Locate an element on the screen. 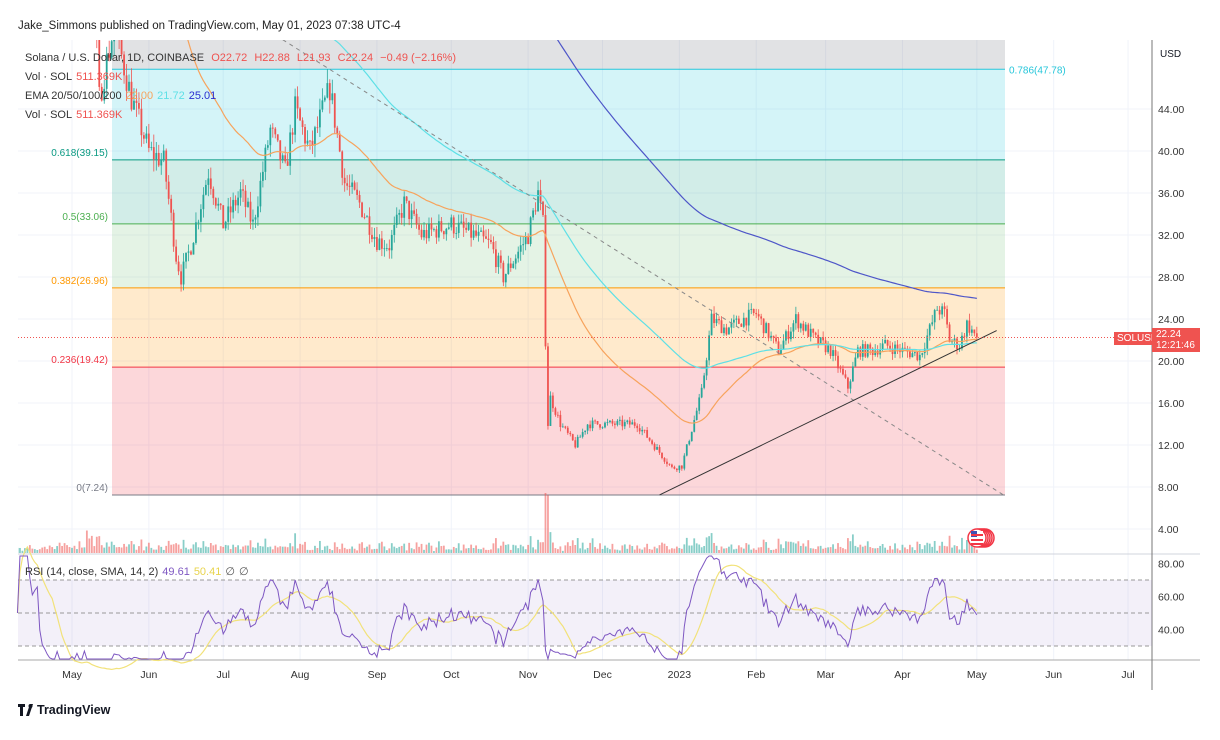 The height and width of the screenshot is (740, 1220). tradingview-logo: TradingView is located at coordinates (64, 710).